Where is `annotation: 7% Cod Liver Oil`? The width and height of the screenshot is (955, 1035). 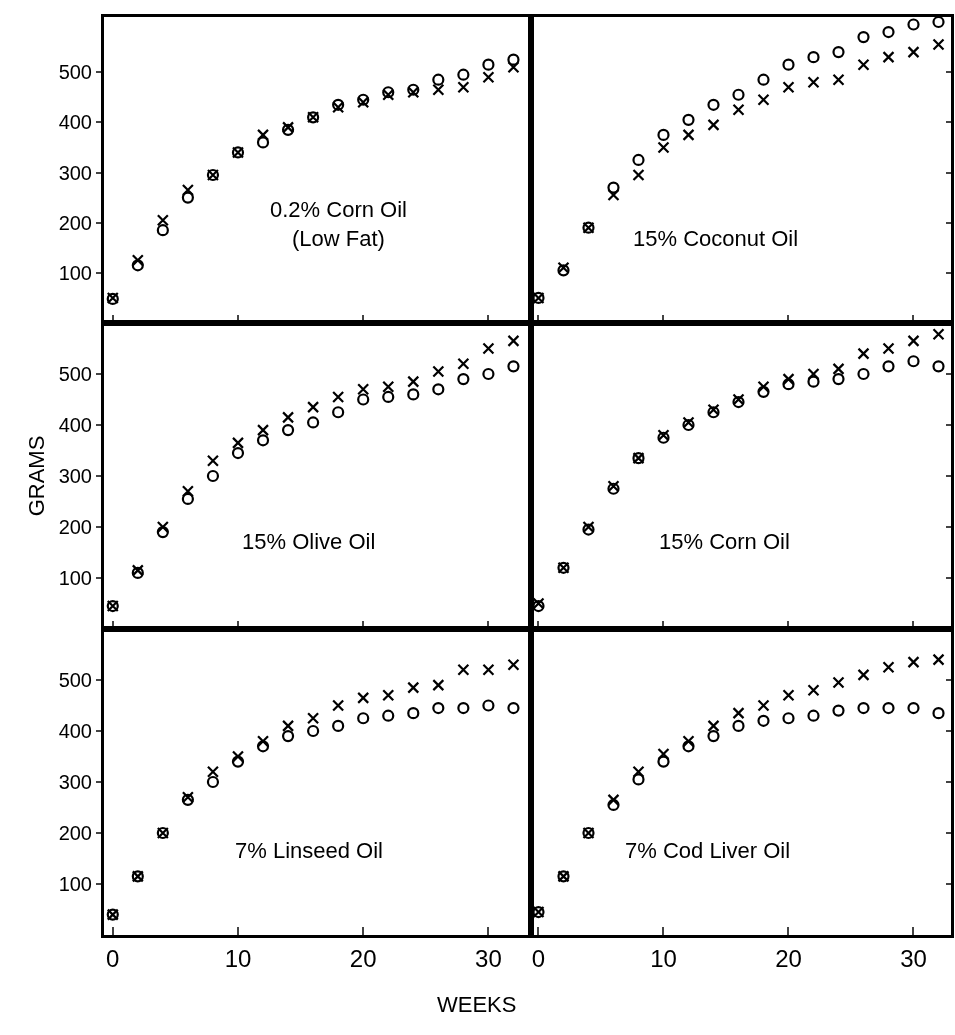
annotation: 7% Cod Liver Oil is located at coordinates (708, 850).